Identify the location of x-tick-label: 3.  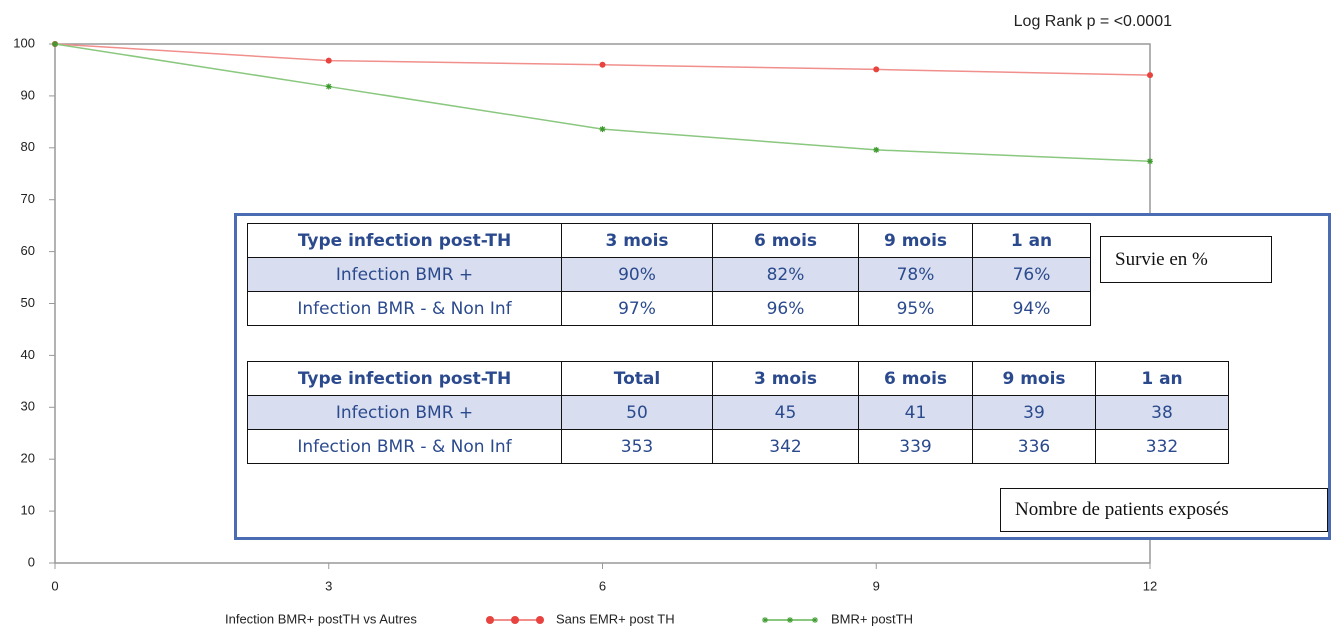
(328, 585).